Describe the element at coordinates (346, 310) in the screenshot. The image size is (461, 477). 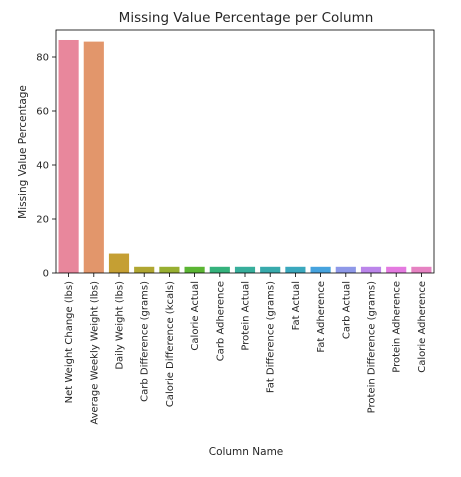
I see `x-tick-label: Carb Actual` at that location.